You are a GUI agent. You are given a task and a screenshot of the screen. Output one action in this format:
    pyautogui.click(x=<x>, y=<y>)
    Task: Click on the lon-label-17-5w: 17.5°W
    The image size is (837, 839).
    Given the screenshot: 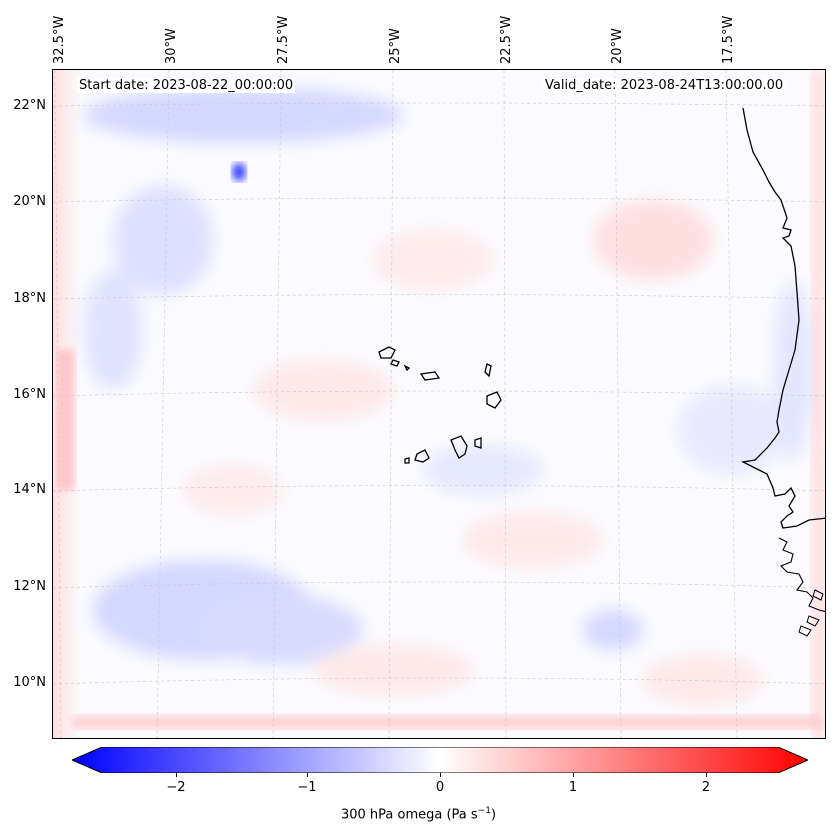 What is the action you would take?
    pyautogui.click(x=728, y=39)
    